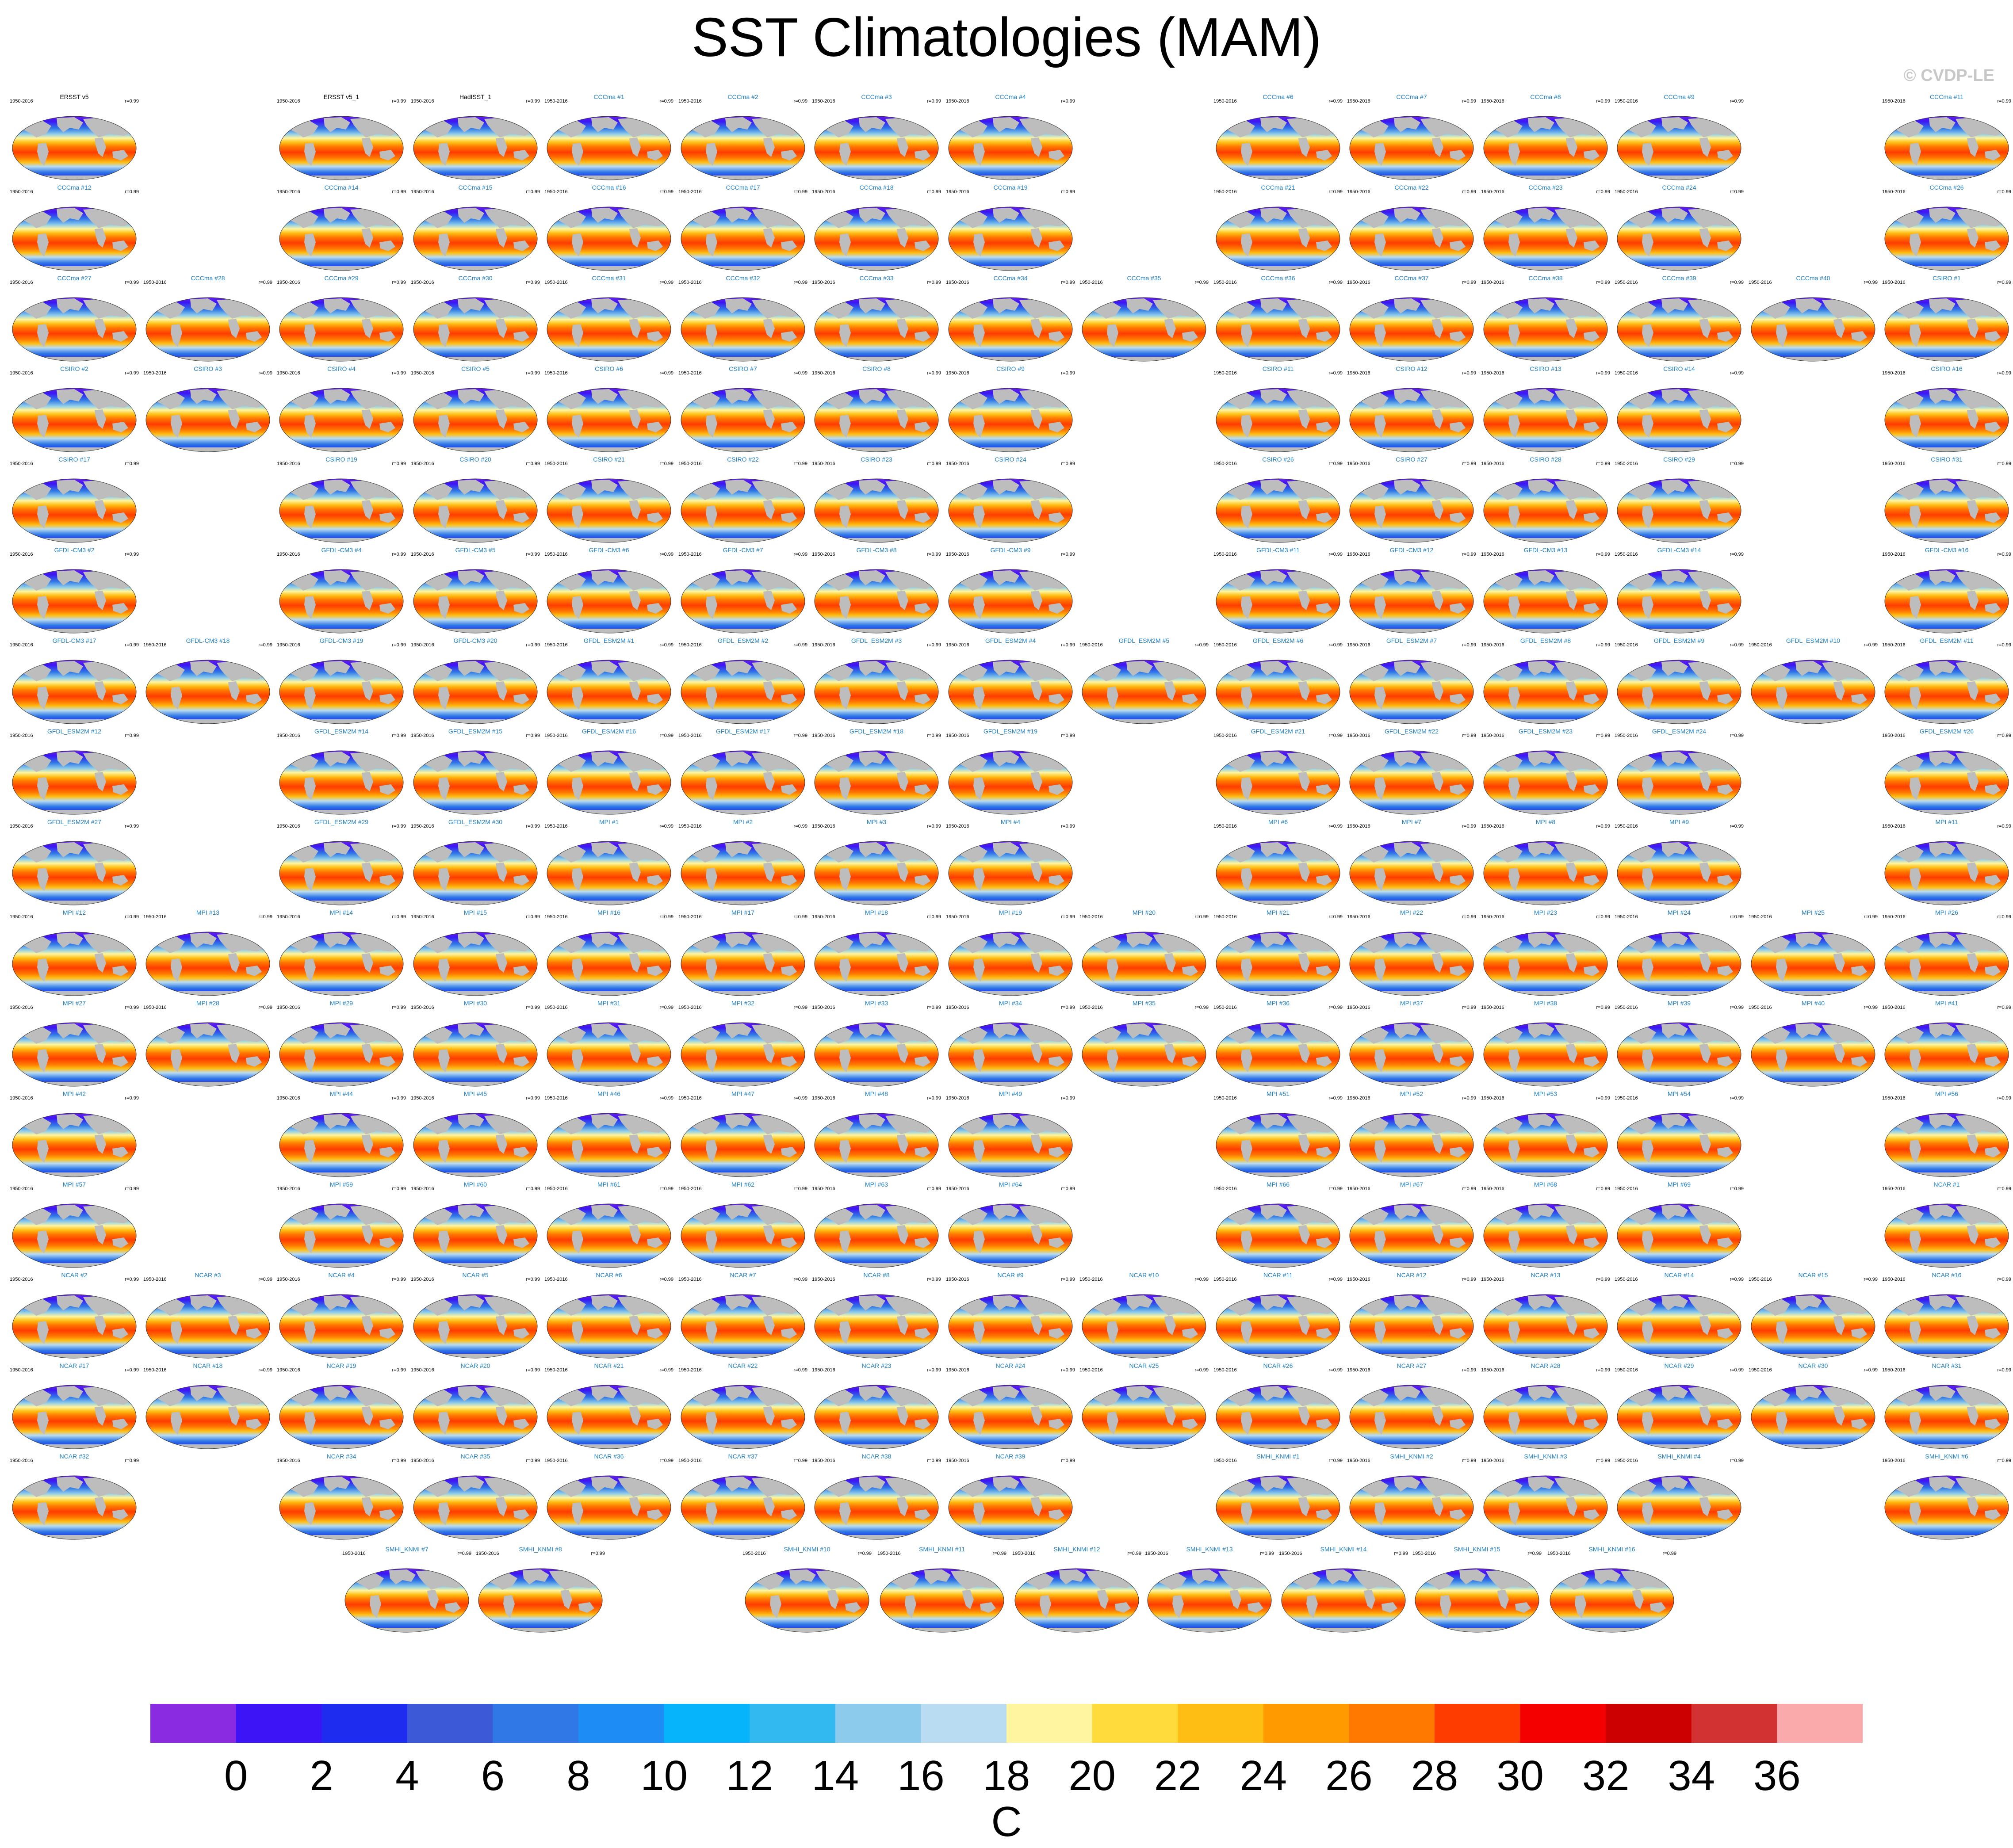 This screenshot has width=2013, height=1848. What do you see at coordinates (1679, 640) in the screenshot?
I see `panel-label: GFDL_ESM2M #9` at bounding box center [1679, 640].